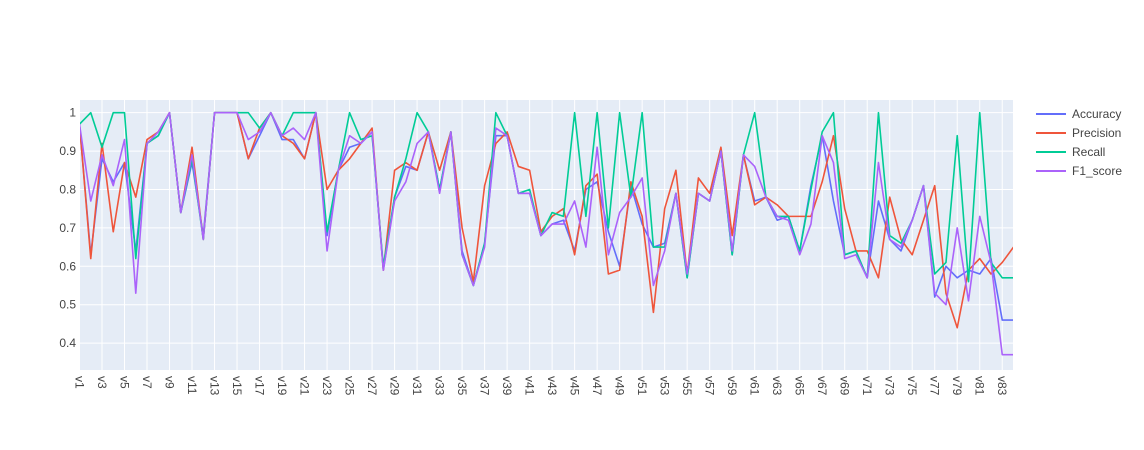 This screenshot has height=450, width=1144. Describe the element at coordinates (417, 386) in the screenshot. I see `x-tick-label: v31` at that location.